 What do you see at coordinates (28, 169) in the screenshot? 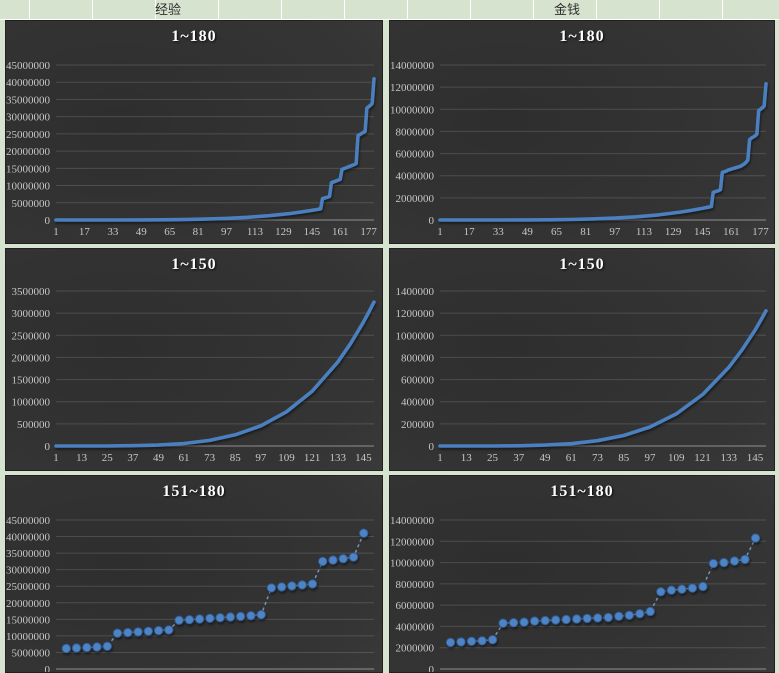
I see `svg-text: 15000000` at bounding box center [28, 169].